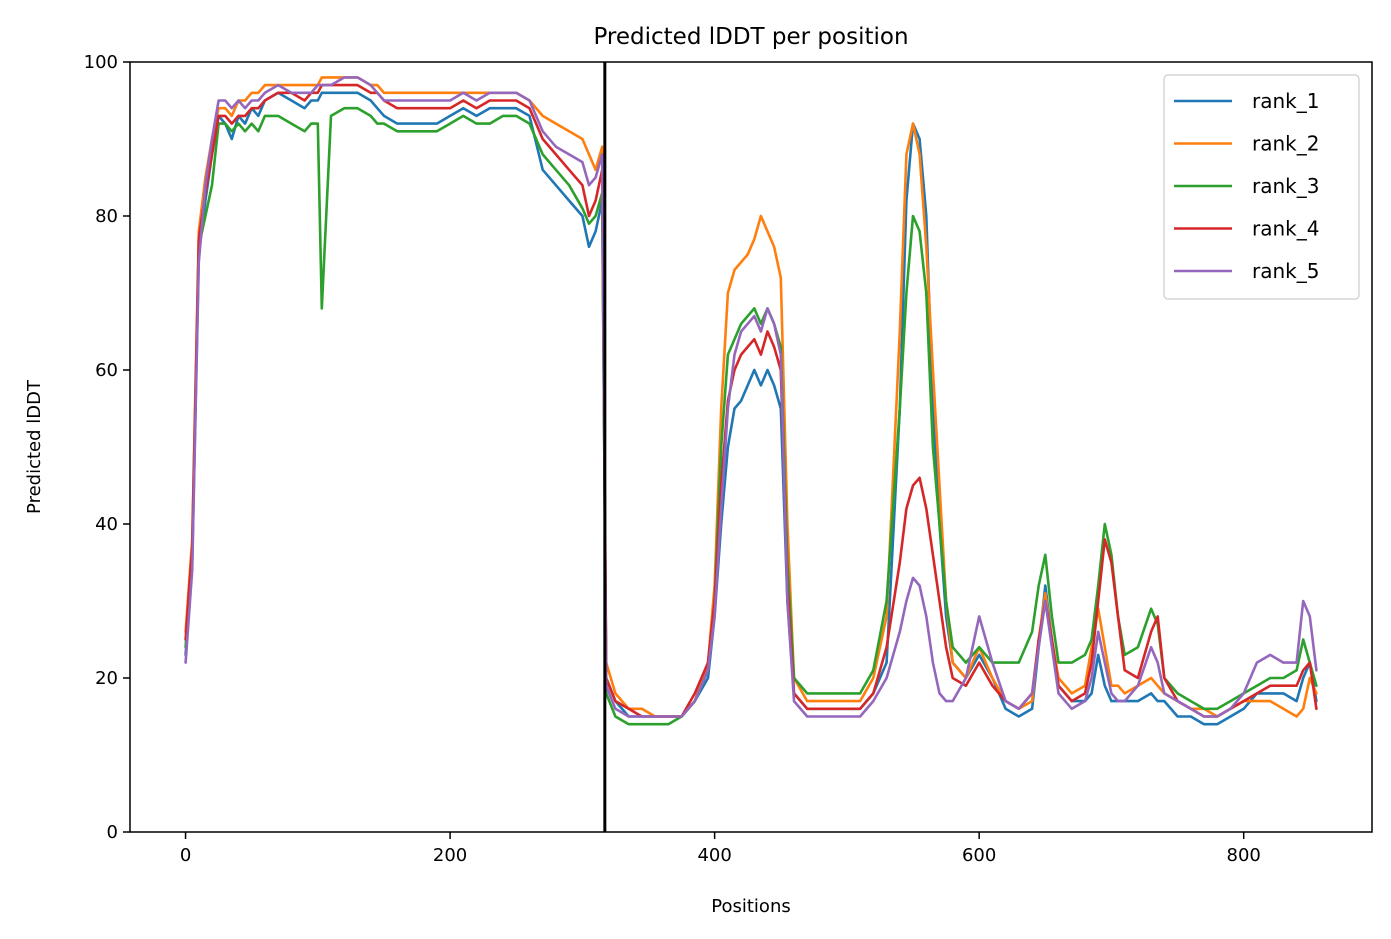 Image resolution: width=1391 pixels, height=939 pixels. I want to click on y-tick-label: 20, so click(106, 678).